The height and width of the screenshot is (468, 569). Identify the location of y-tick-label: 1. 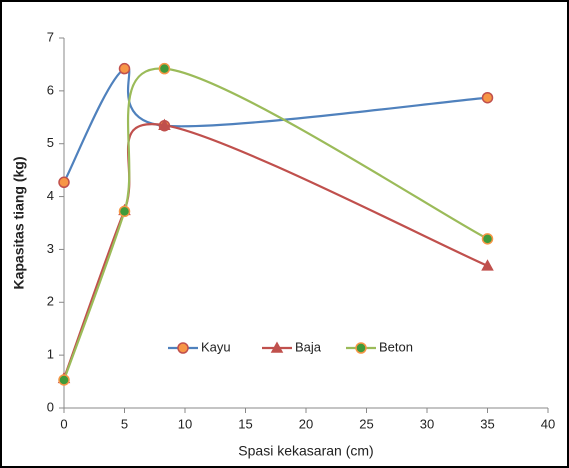
(50, 354).